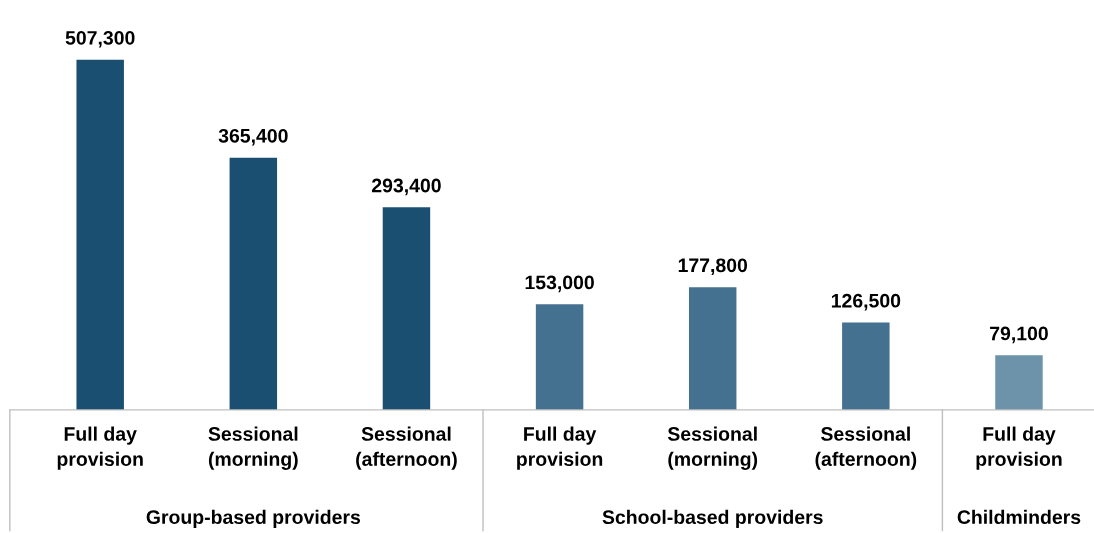  What do you see at coordinates (406, 187) in the screenshot?
I see `data-label: 293,400` at bounding box center [406, 187].